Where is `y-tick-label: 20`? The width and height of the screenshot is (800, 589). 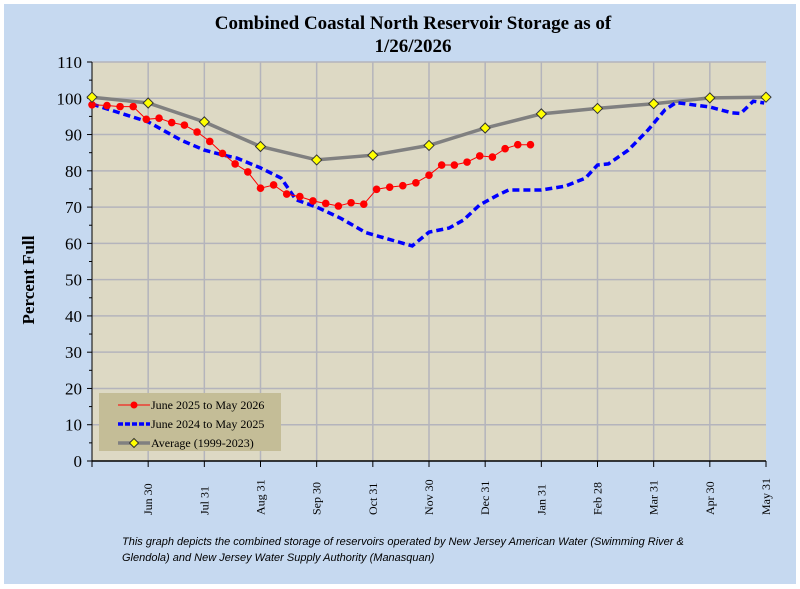
y-tick-label: 20 is located at coordinates (73, 388).